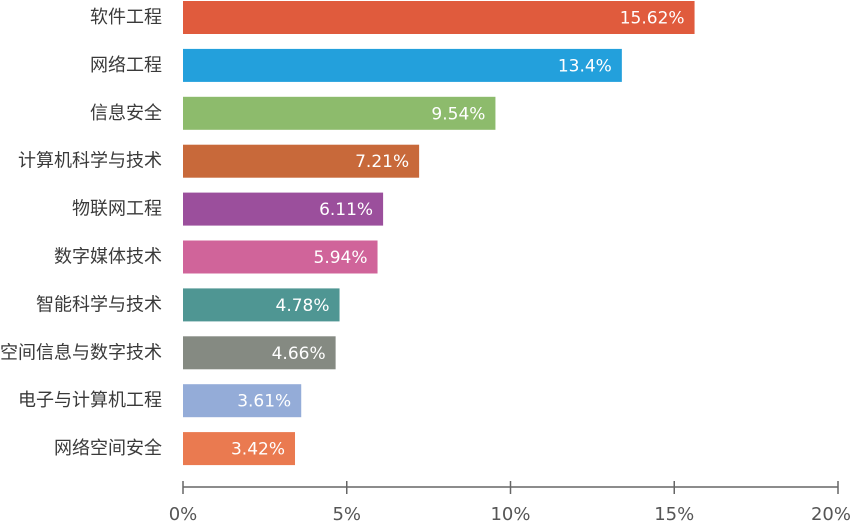 The width and height of the screenshot is (853, 526). I want to click on x-tick-label: 15%, so click(674, 514).